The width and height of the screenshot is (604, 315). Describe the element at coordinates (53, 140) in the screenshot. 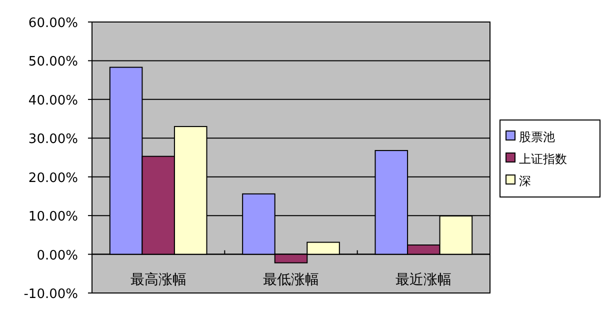

I see `y-tick-label: 30.00%` at that location.